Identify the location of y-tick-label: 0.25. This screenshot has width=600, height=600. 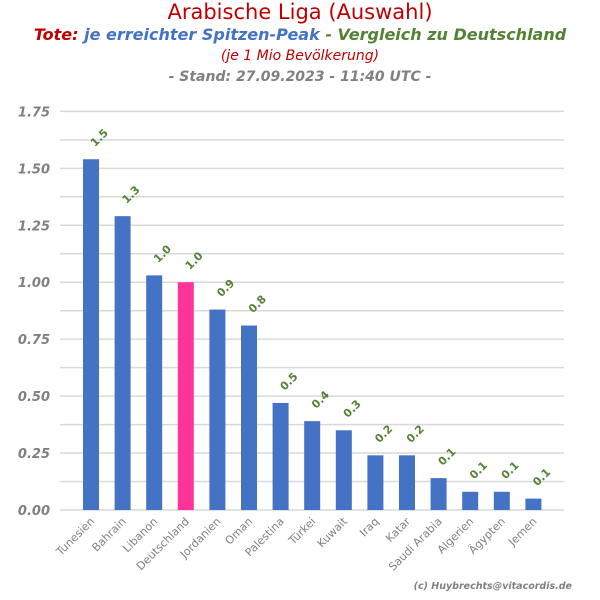
(34, 454).